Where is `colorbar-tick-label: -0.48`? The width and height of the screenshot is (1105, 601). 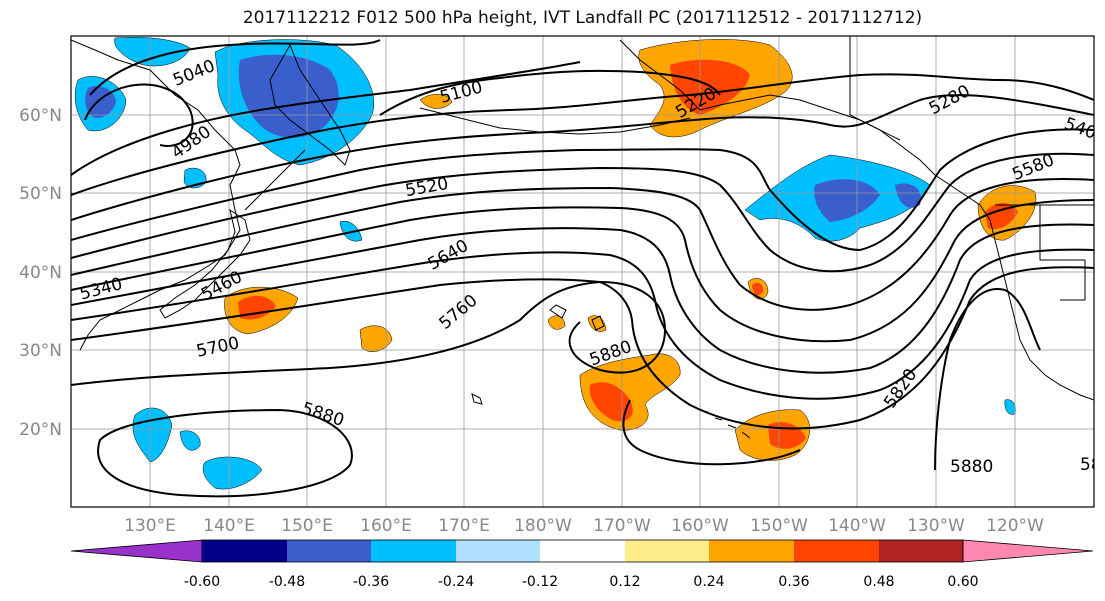
colorbar-tick-label: -0.48 is located at coordinates (287, 582).